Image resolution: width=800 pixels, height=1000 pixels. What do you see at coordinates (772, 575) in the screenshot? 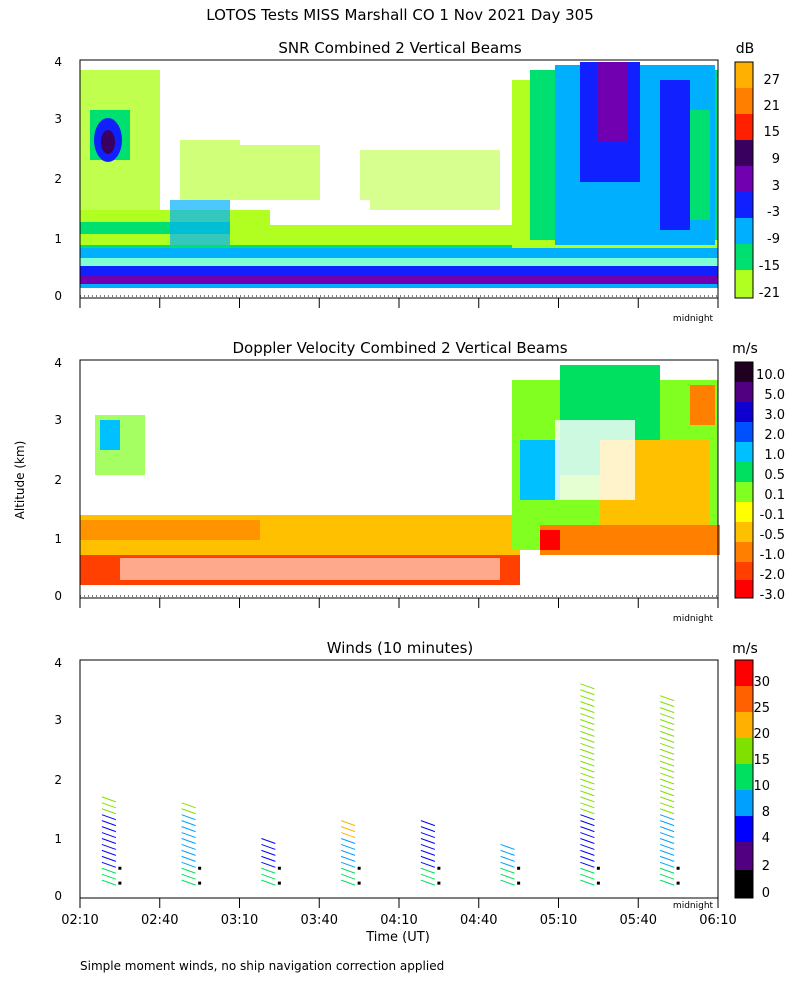
I see `velocity-colorbar-label: -2.0` at bounding box center [772, 575].